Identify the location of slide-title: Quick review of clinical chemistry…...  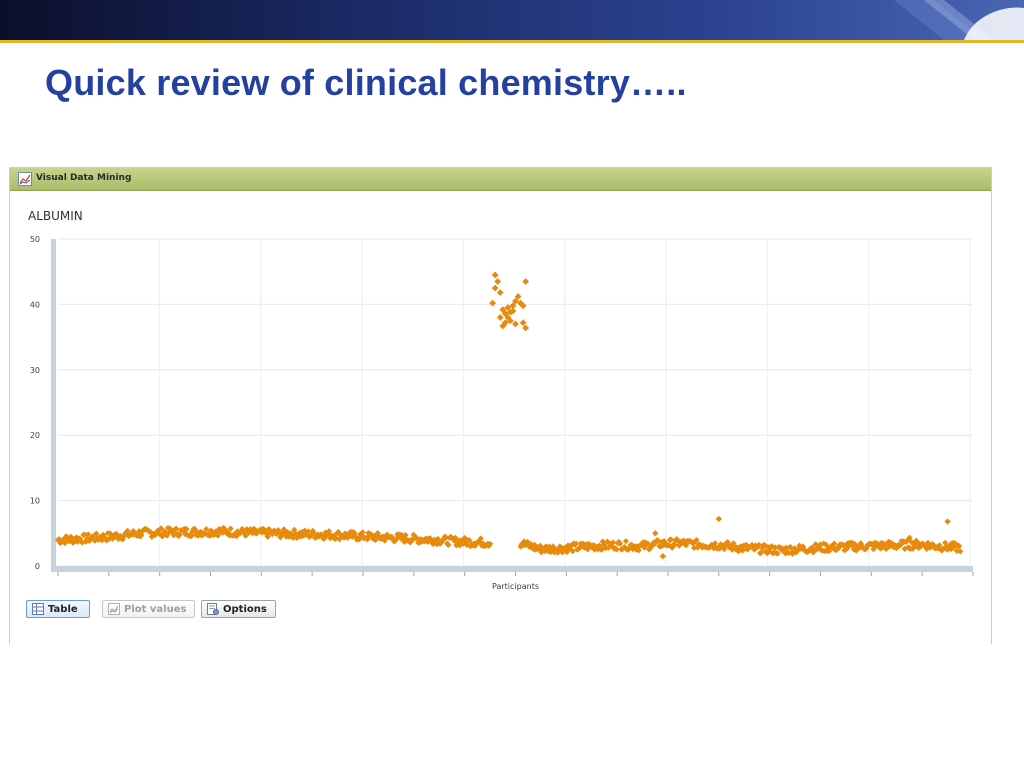
(366, 82).